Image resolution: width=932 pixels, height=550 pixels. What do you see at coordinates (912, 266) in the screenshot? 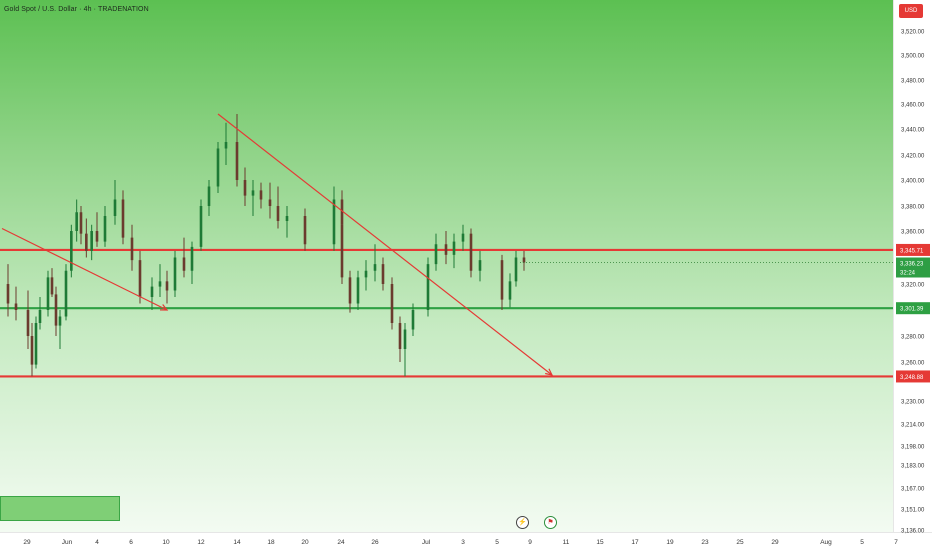
I see `price-axis` at bounding box center [912, 266].